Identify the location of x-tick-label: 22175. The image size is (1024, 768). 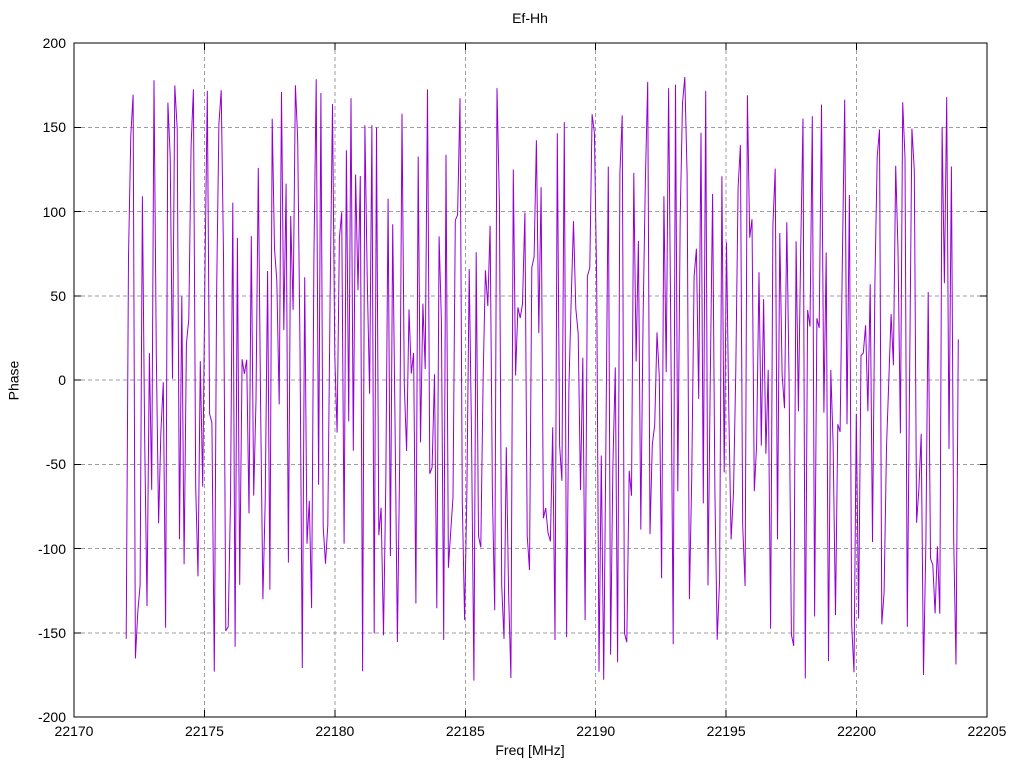
(204, 731).